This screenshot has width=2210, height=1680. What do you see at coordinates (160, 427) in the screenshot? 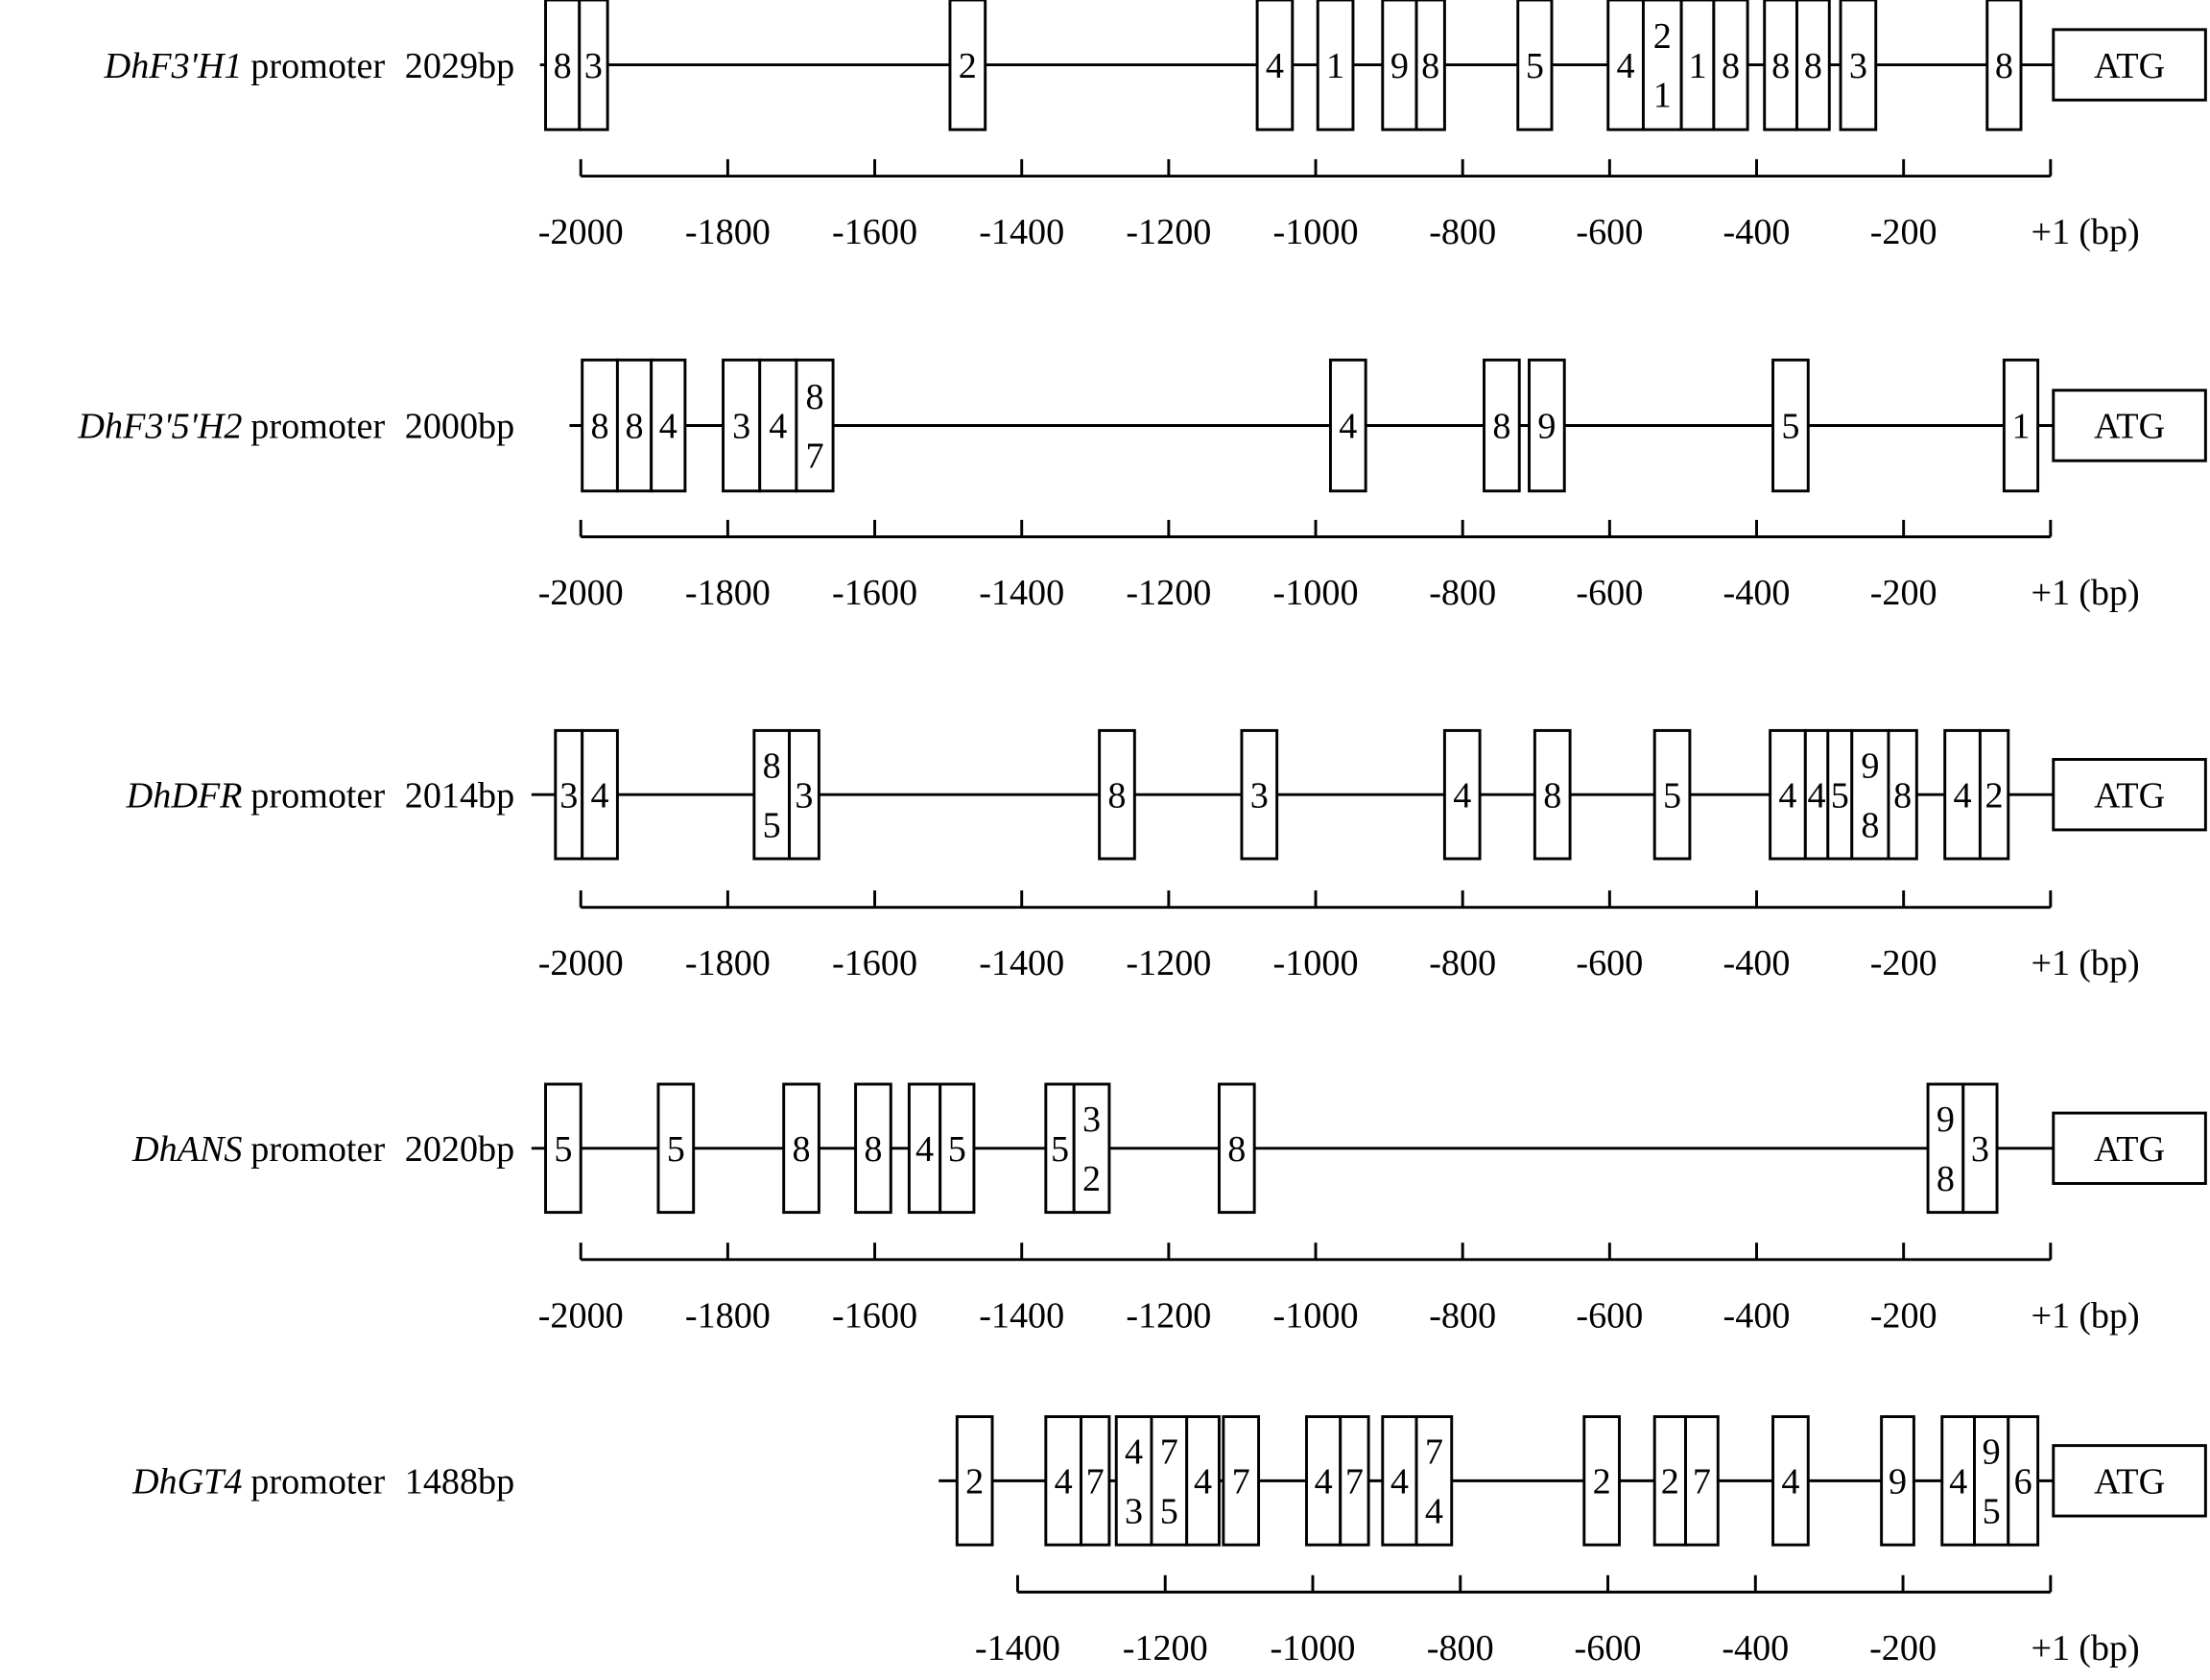
I see `gene-name: DhF3'5'H2` at bounding box center [160, 427].